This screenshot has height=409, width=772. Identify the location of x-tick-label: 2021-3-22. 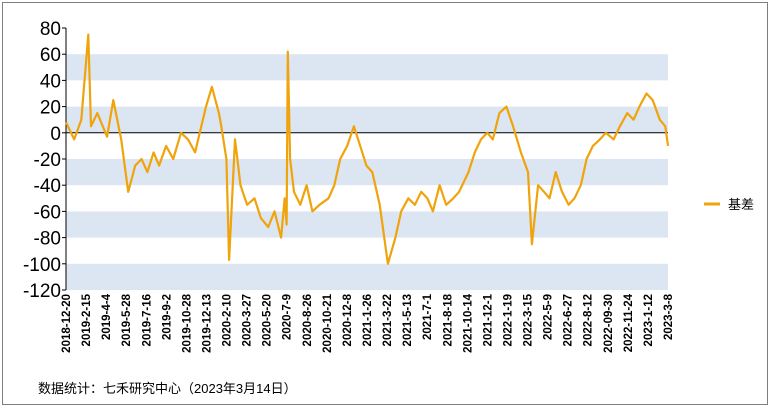
(388, 320).